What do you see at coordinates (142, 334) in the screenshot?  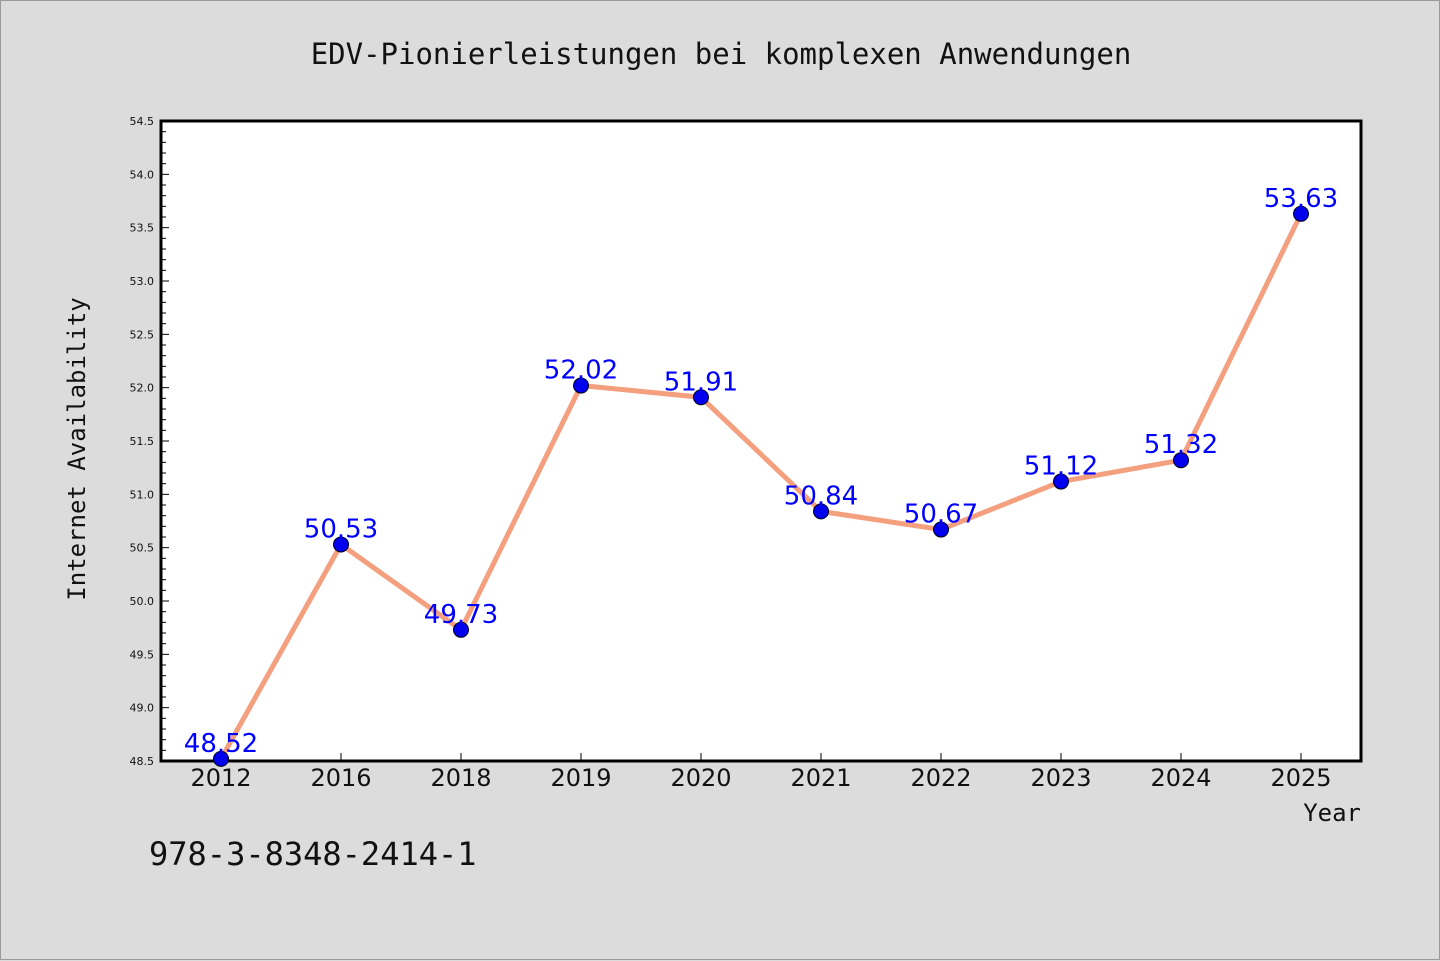 I see `y-tick-label: 52.5` at bounding box center [142, 334].